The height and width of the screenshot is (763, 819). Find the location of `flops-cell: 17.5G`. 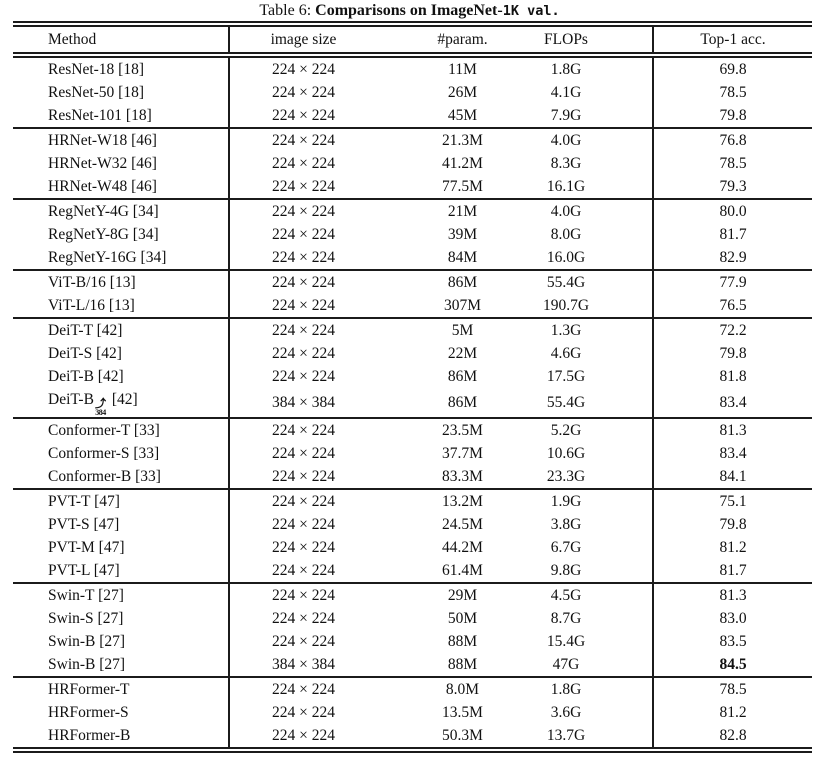

flops-cell: 17.5G is located at coordinates (592, 376).